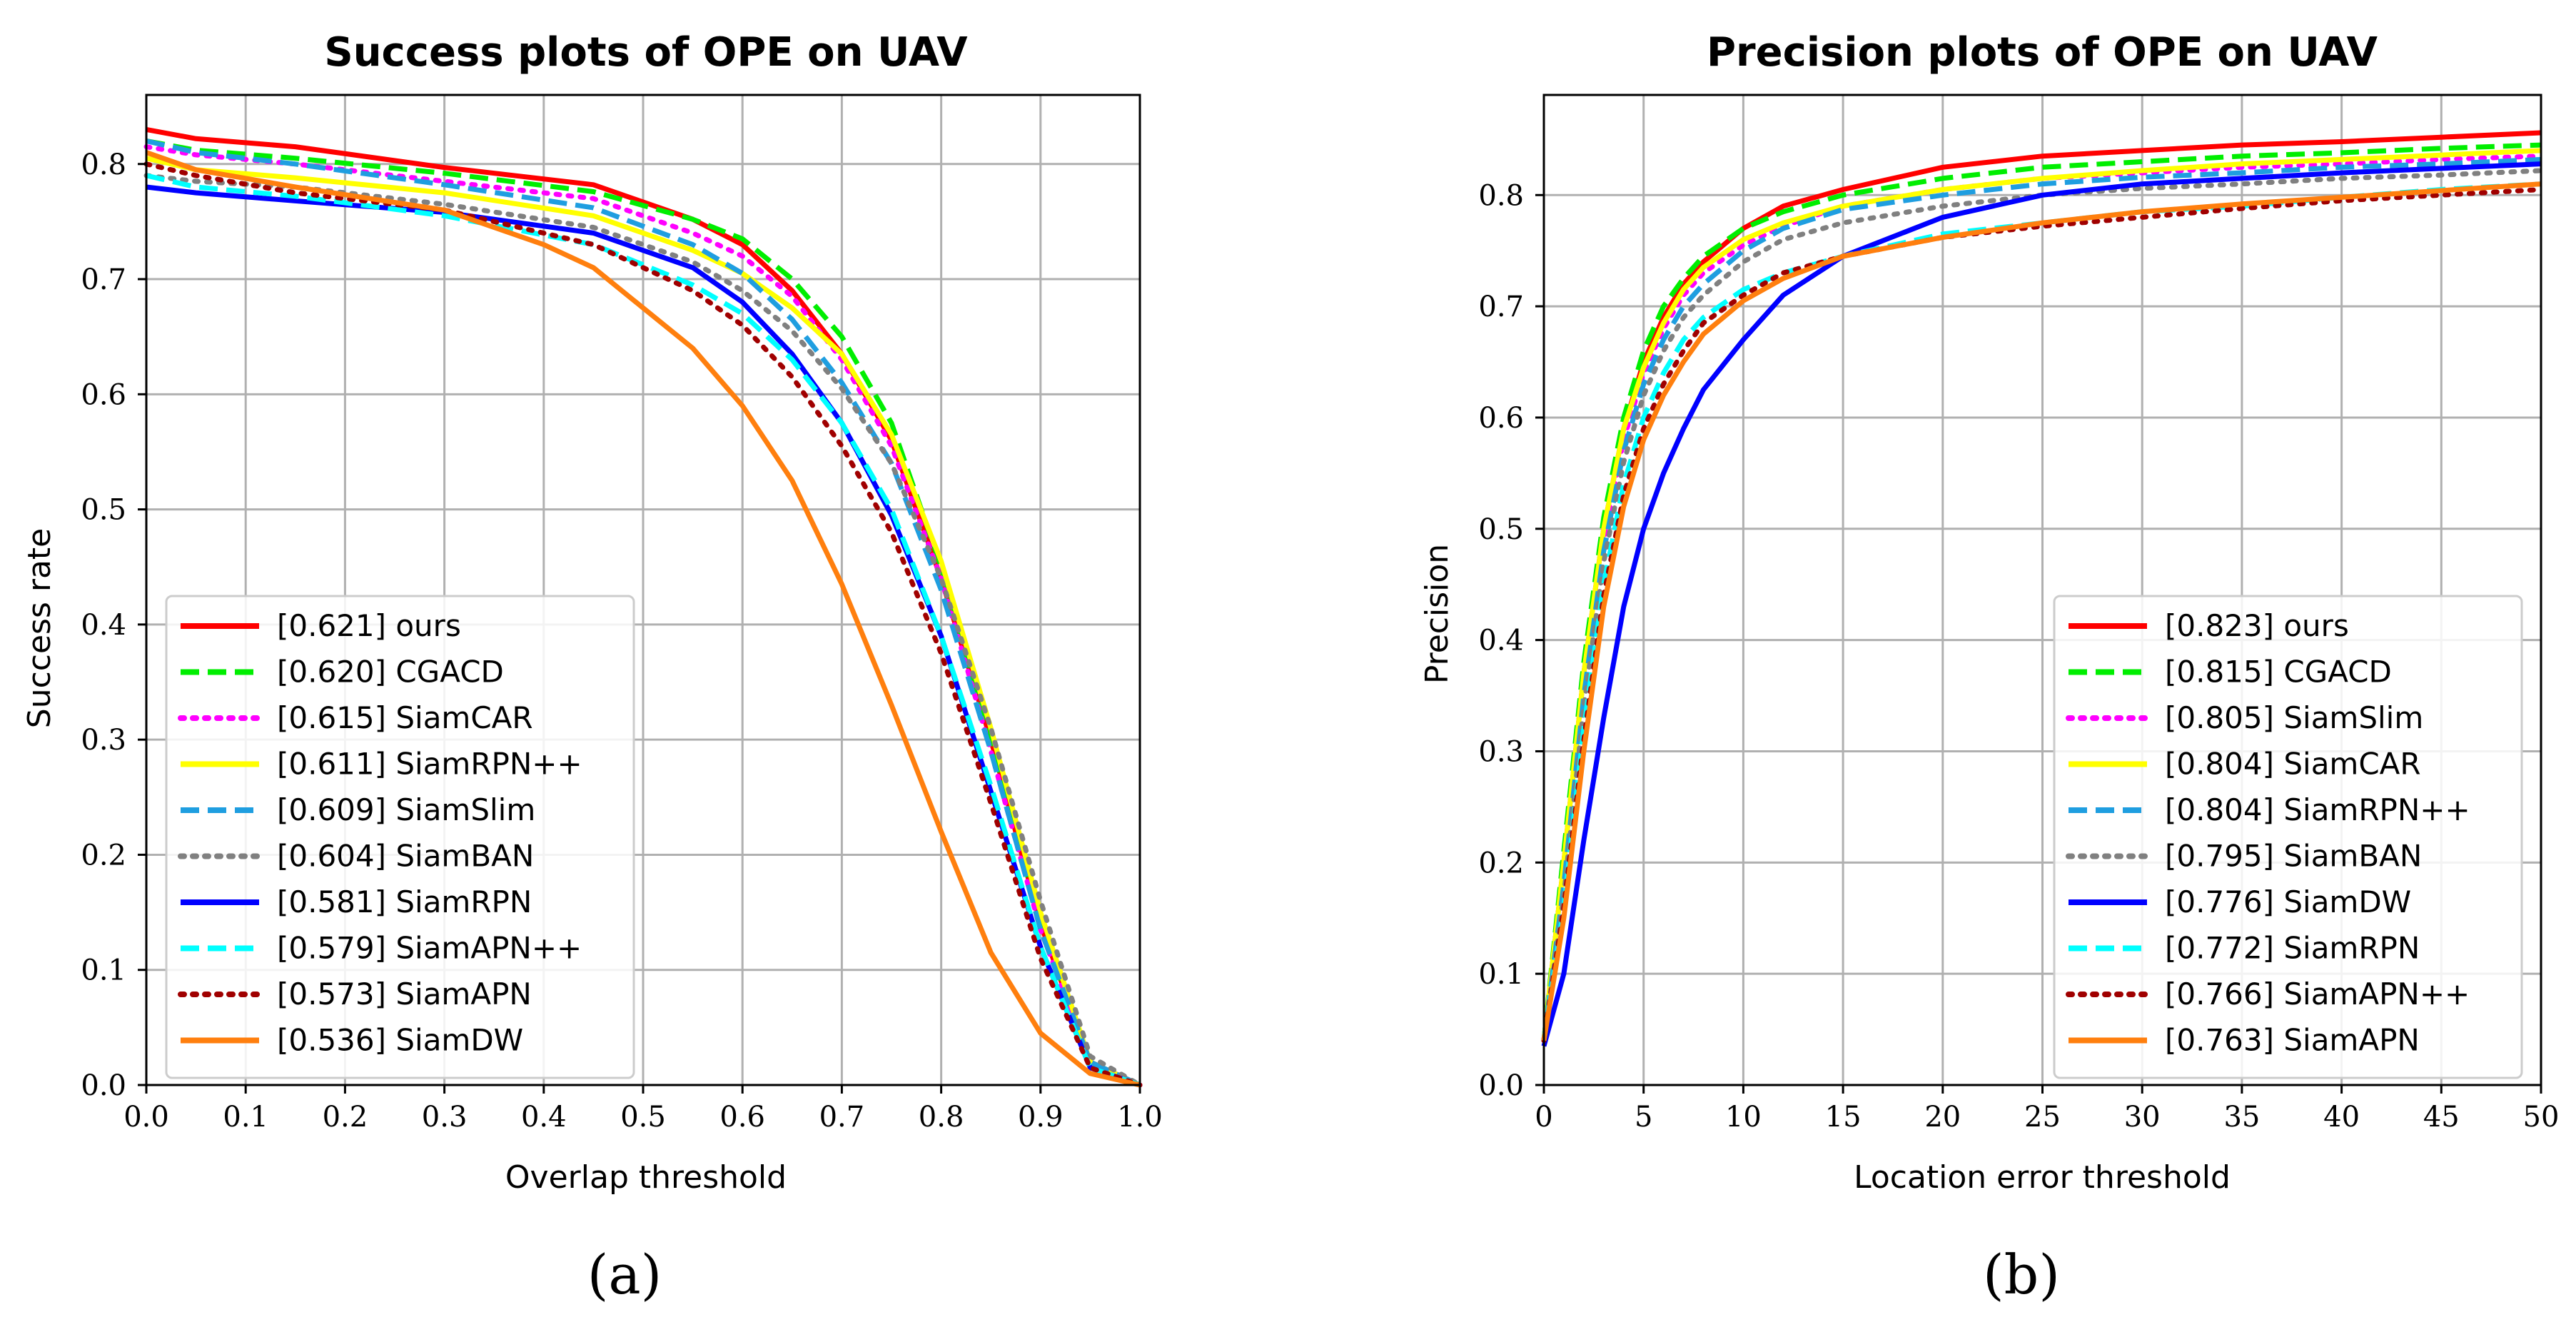 The image size is (2576, 1332). What do you see at coordinates (2042, 52) in the screenshot?
I see `precision-plot-title: Precision plots of OPE on UAV` at bounding box center [2042, 52].